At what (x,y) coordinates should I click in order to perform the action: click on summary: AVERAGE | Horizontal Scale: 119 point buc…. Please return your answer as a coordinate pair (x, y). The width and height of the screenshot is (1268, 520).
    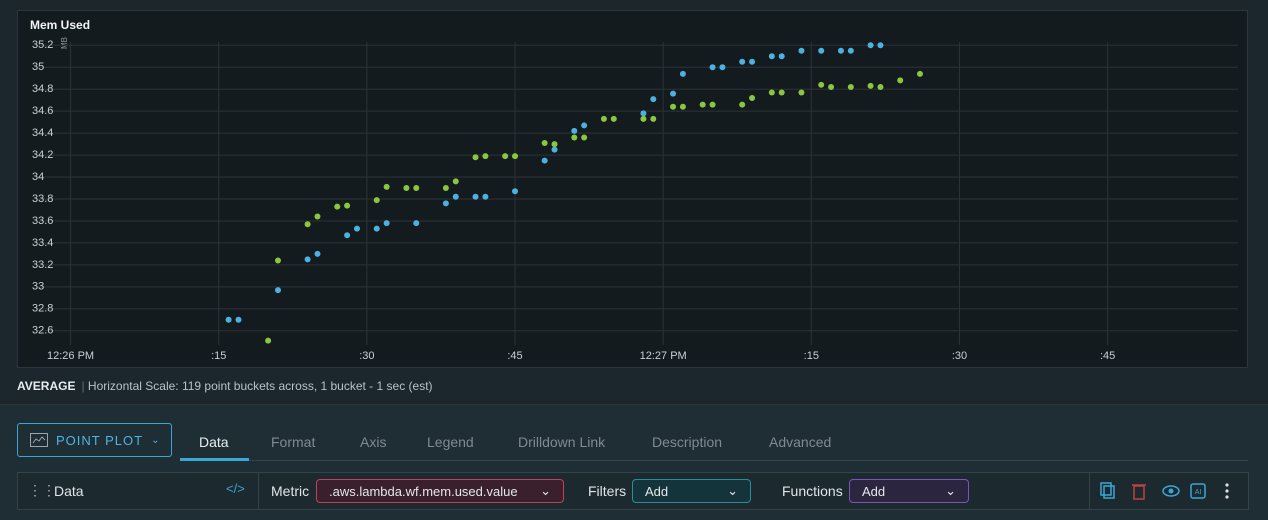
    Looking at the image, I should click on (225, 386).